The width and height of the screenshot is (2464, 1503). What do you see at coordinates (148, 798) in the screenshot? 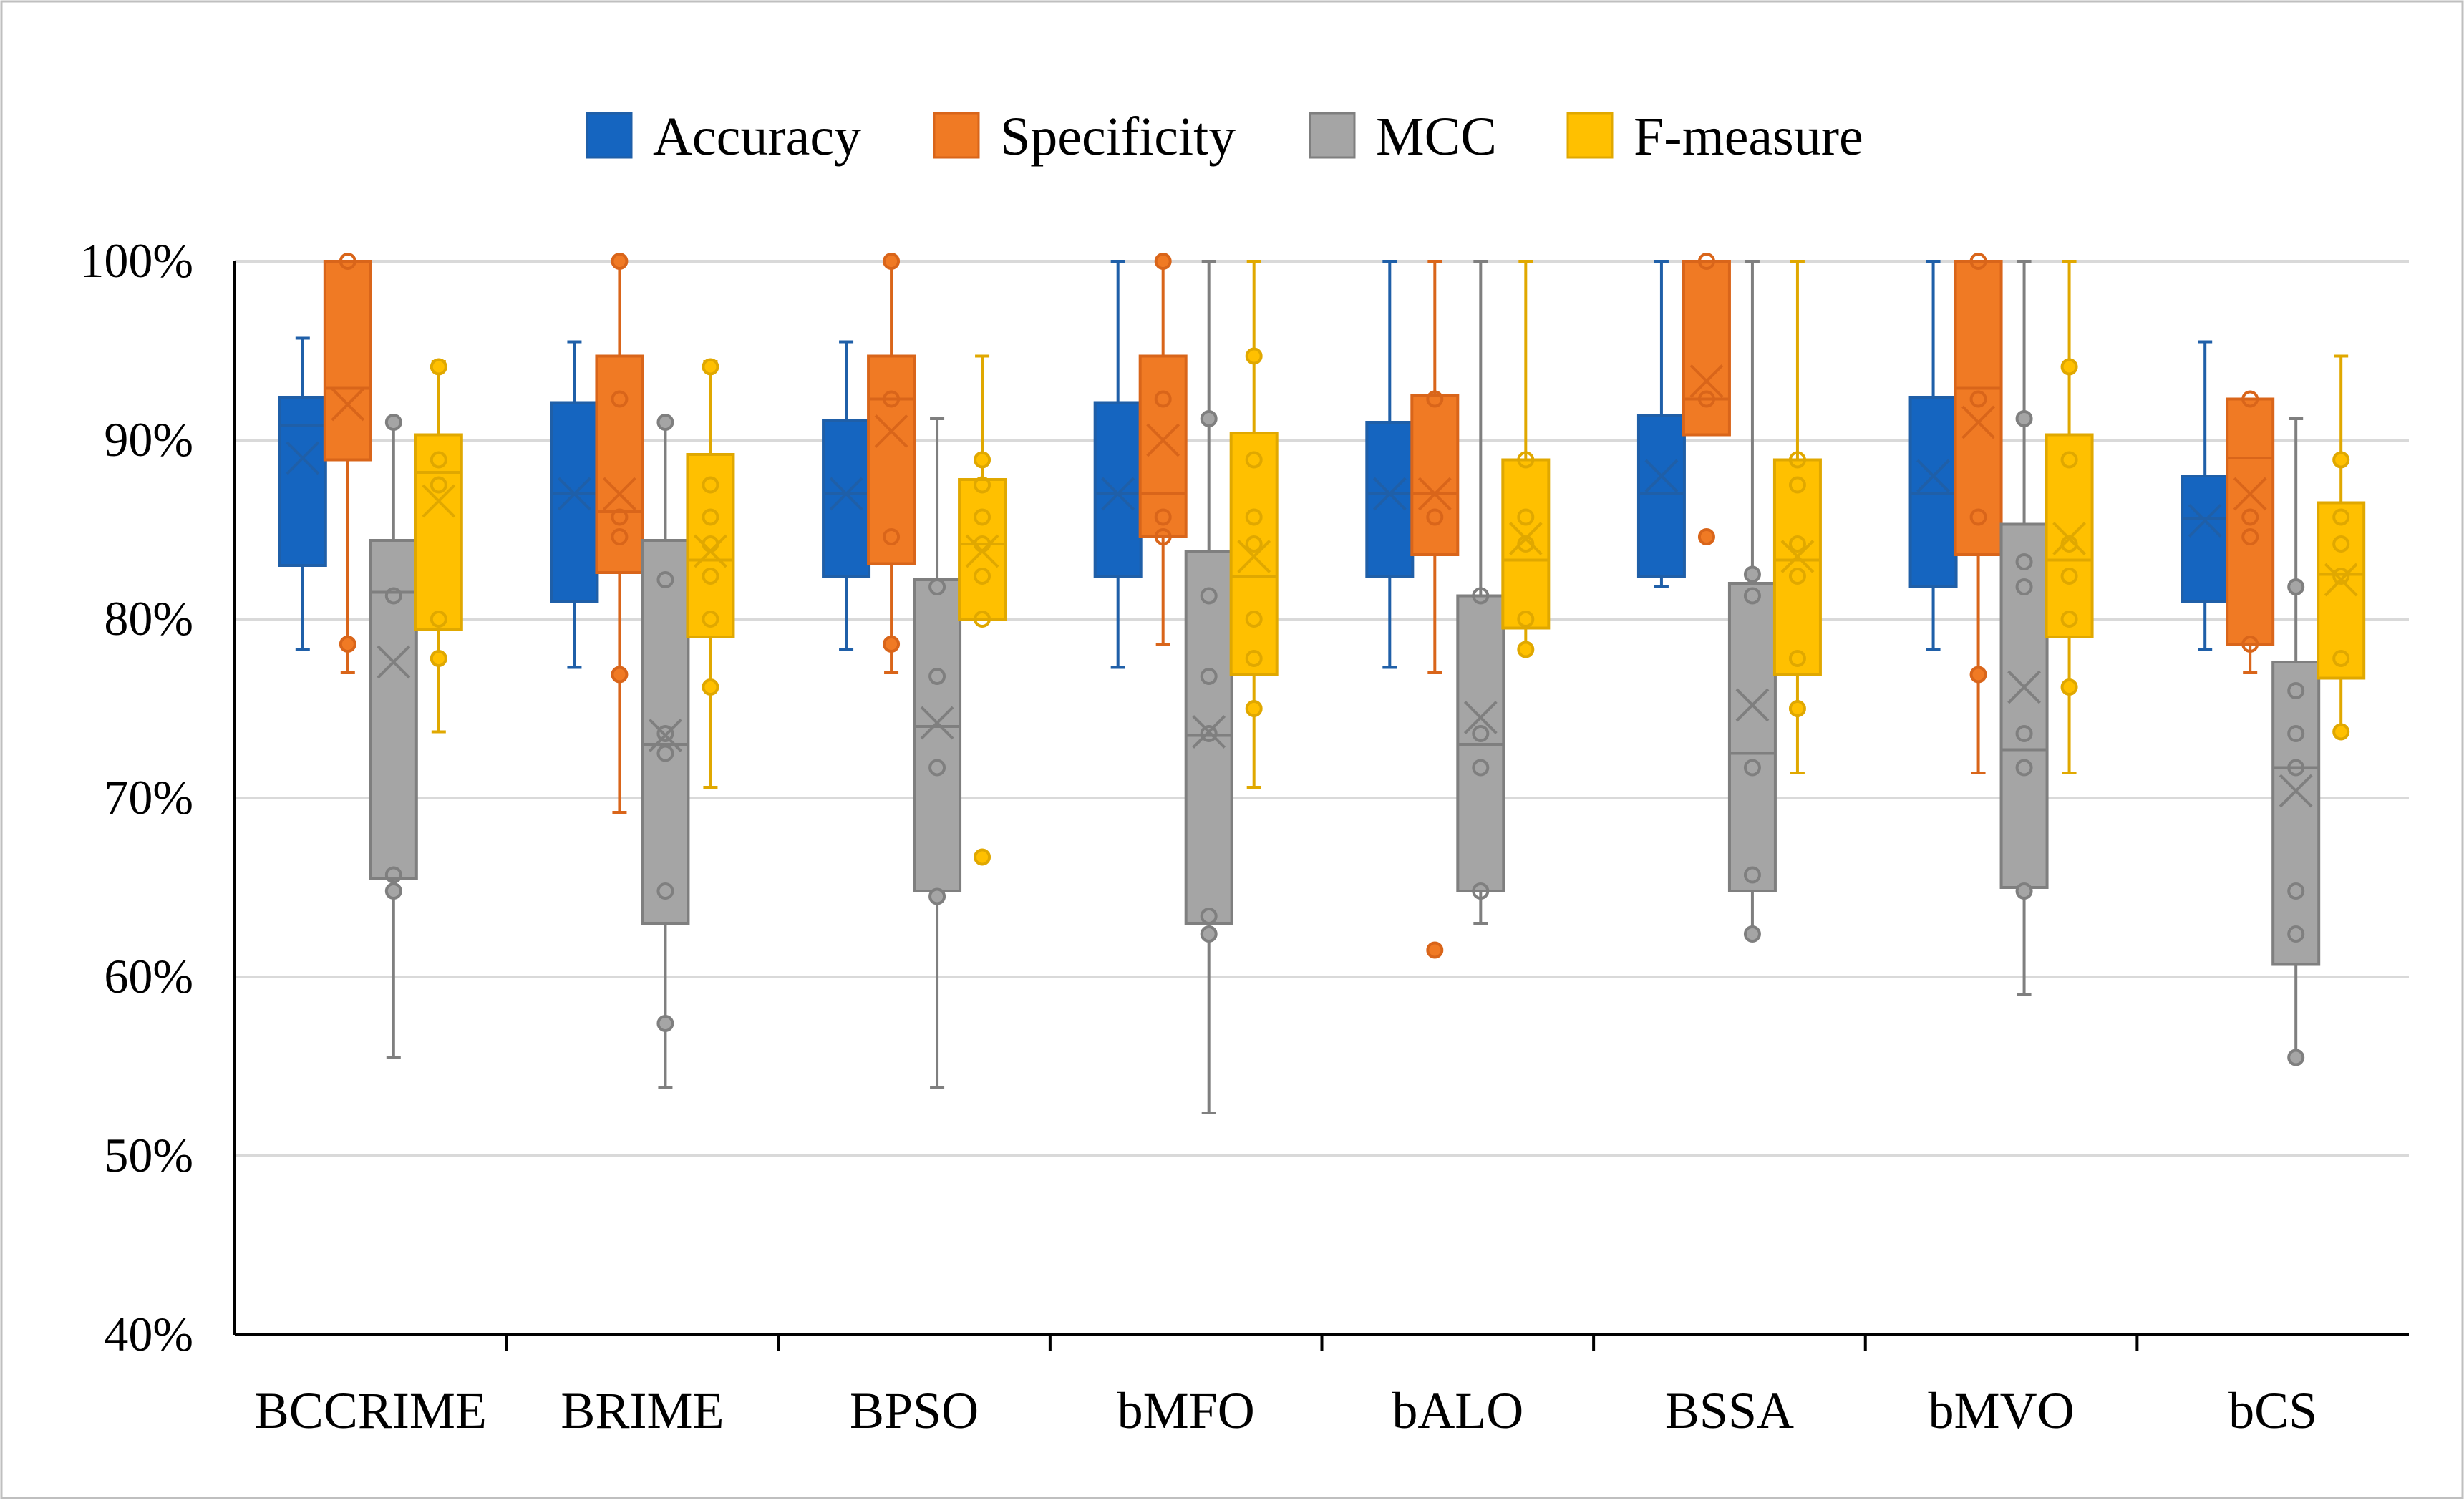
I see `y-tick-label: 70%` at bounding box center [148, 798].